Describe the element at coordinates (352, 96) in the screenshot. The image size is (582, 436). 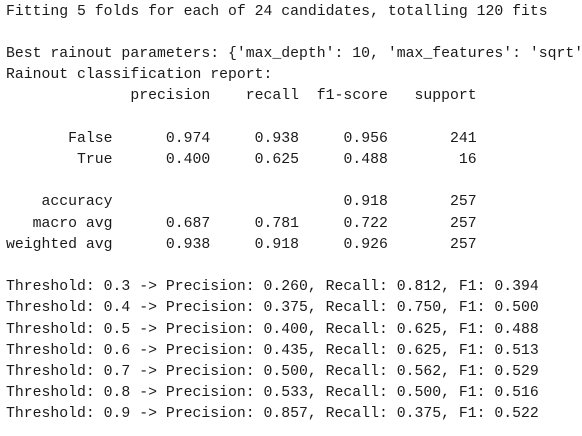
I see `report-header: f1-score` at that location.